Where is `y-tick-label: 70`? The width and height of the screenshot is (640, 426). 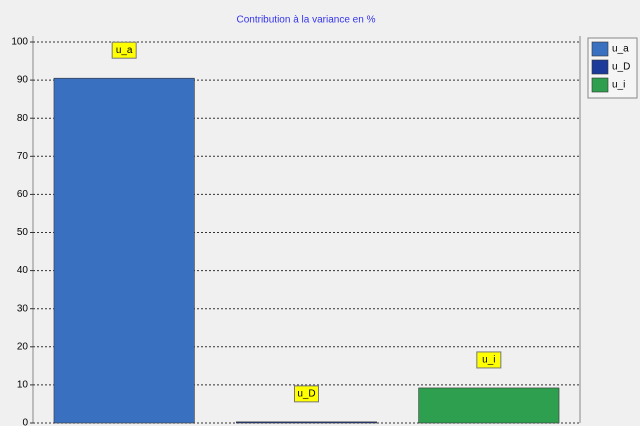 y-tick-label: 70 is located at coordinates (23, 156).